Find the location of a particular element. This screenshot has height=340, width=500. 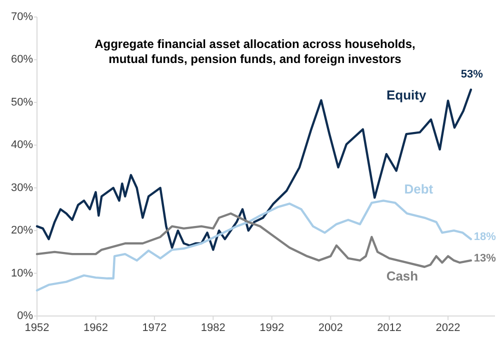

annotation: 18% is located at coordinates (485, 236).